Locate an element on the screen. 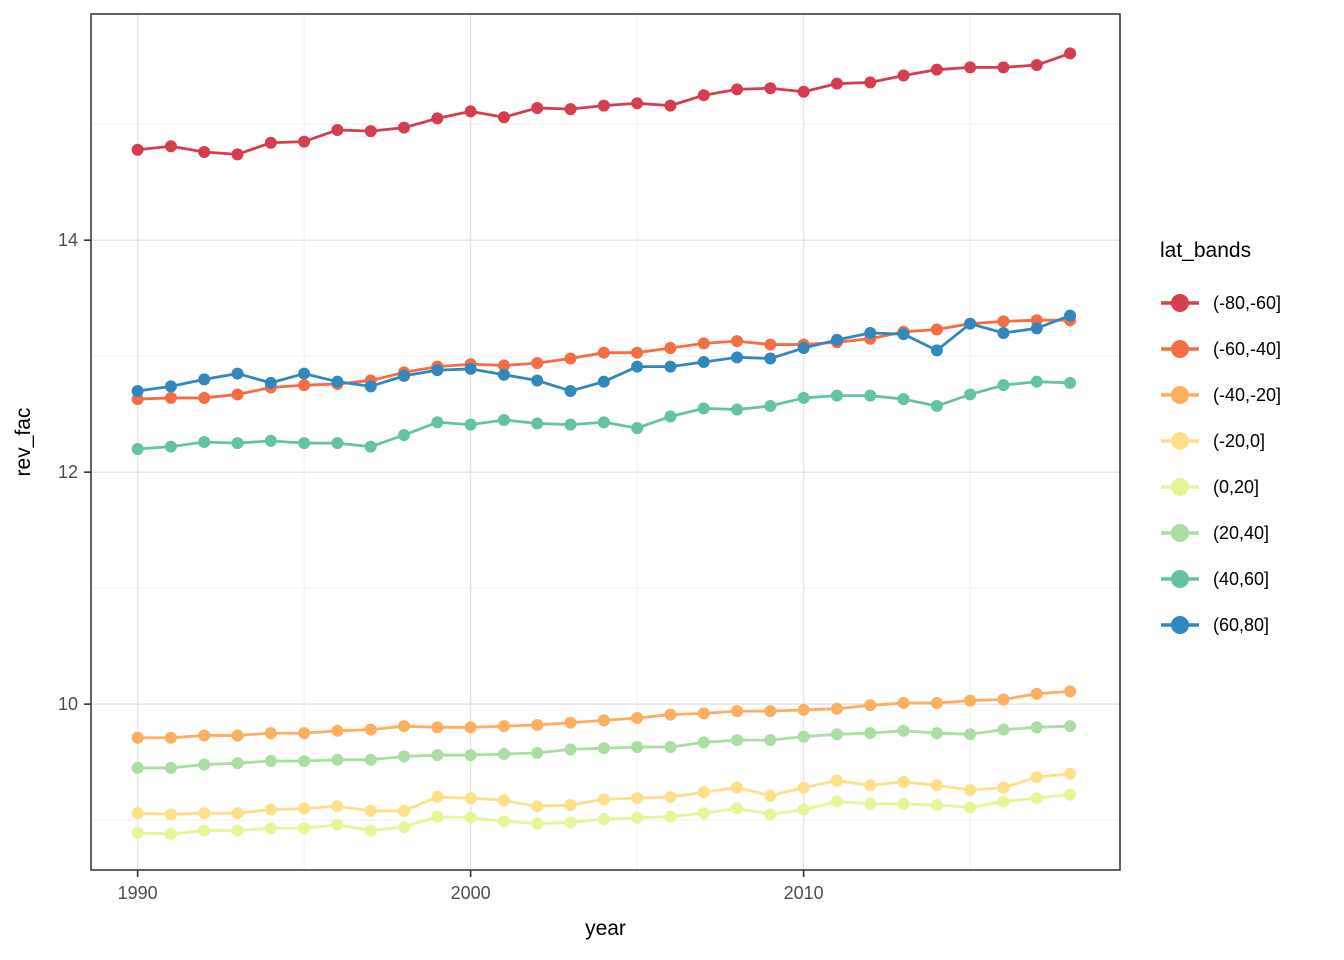 This screenshot has height=960, width=1344. legend-title: lat_bands is located at coordinates (1206, 250).